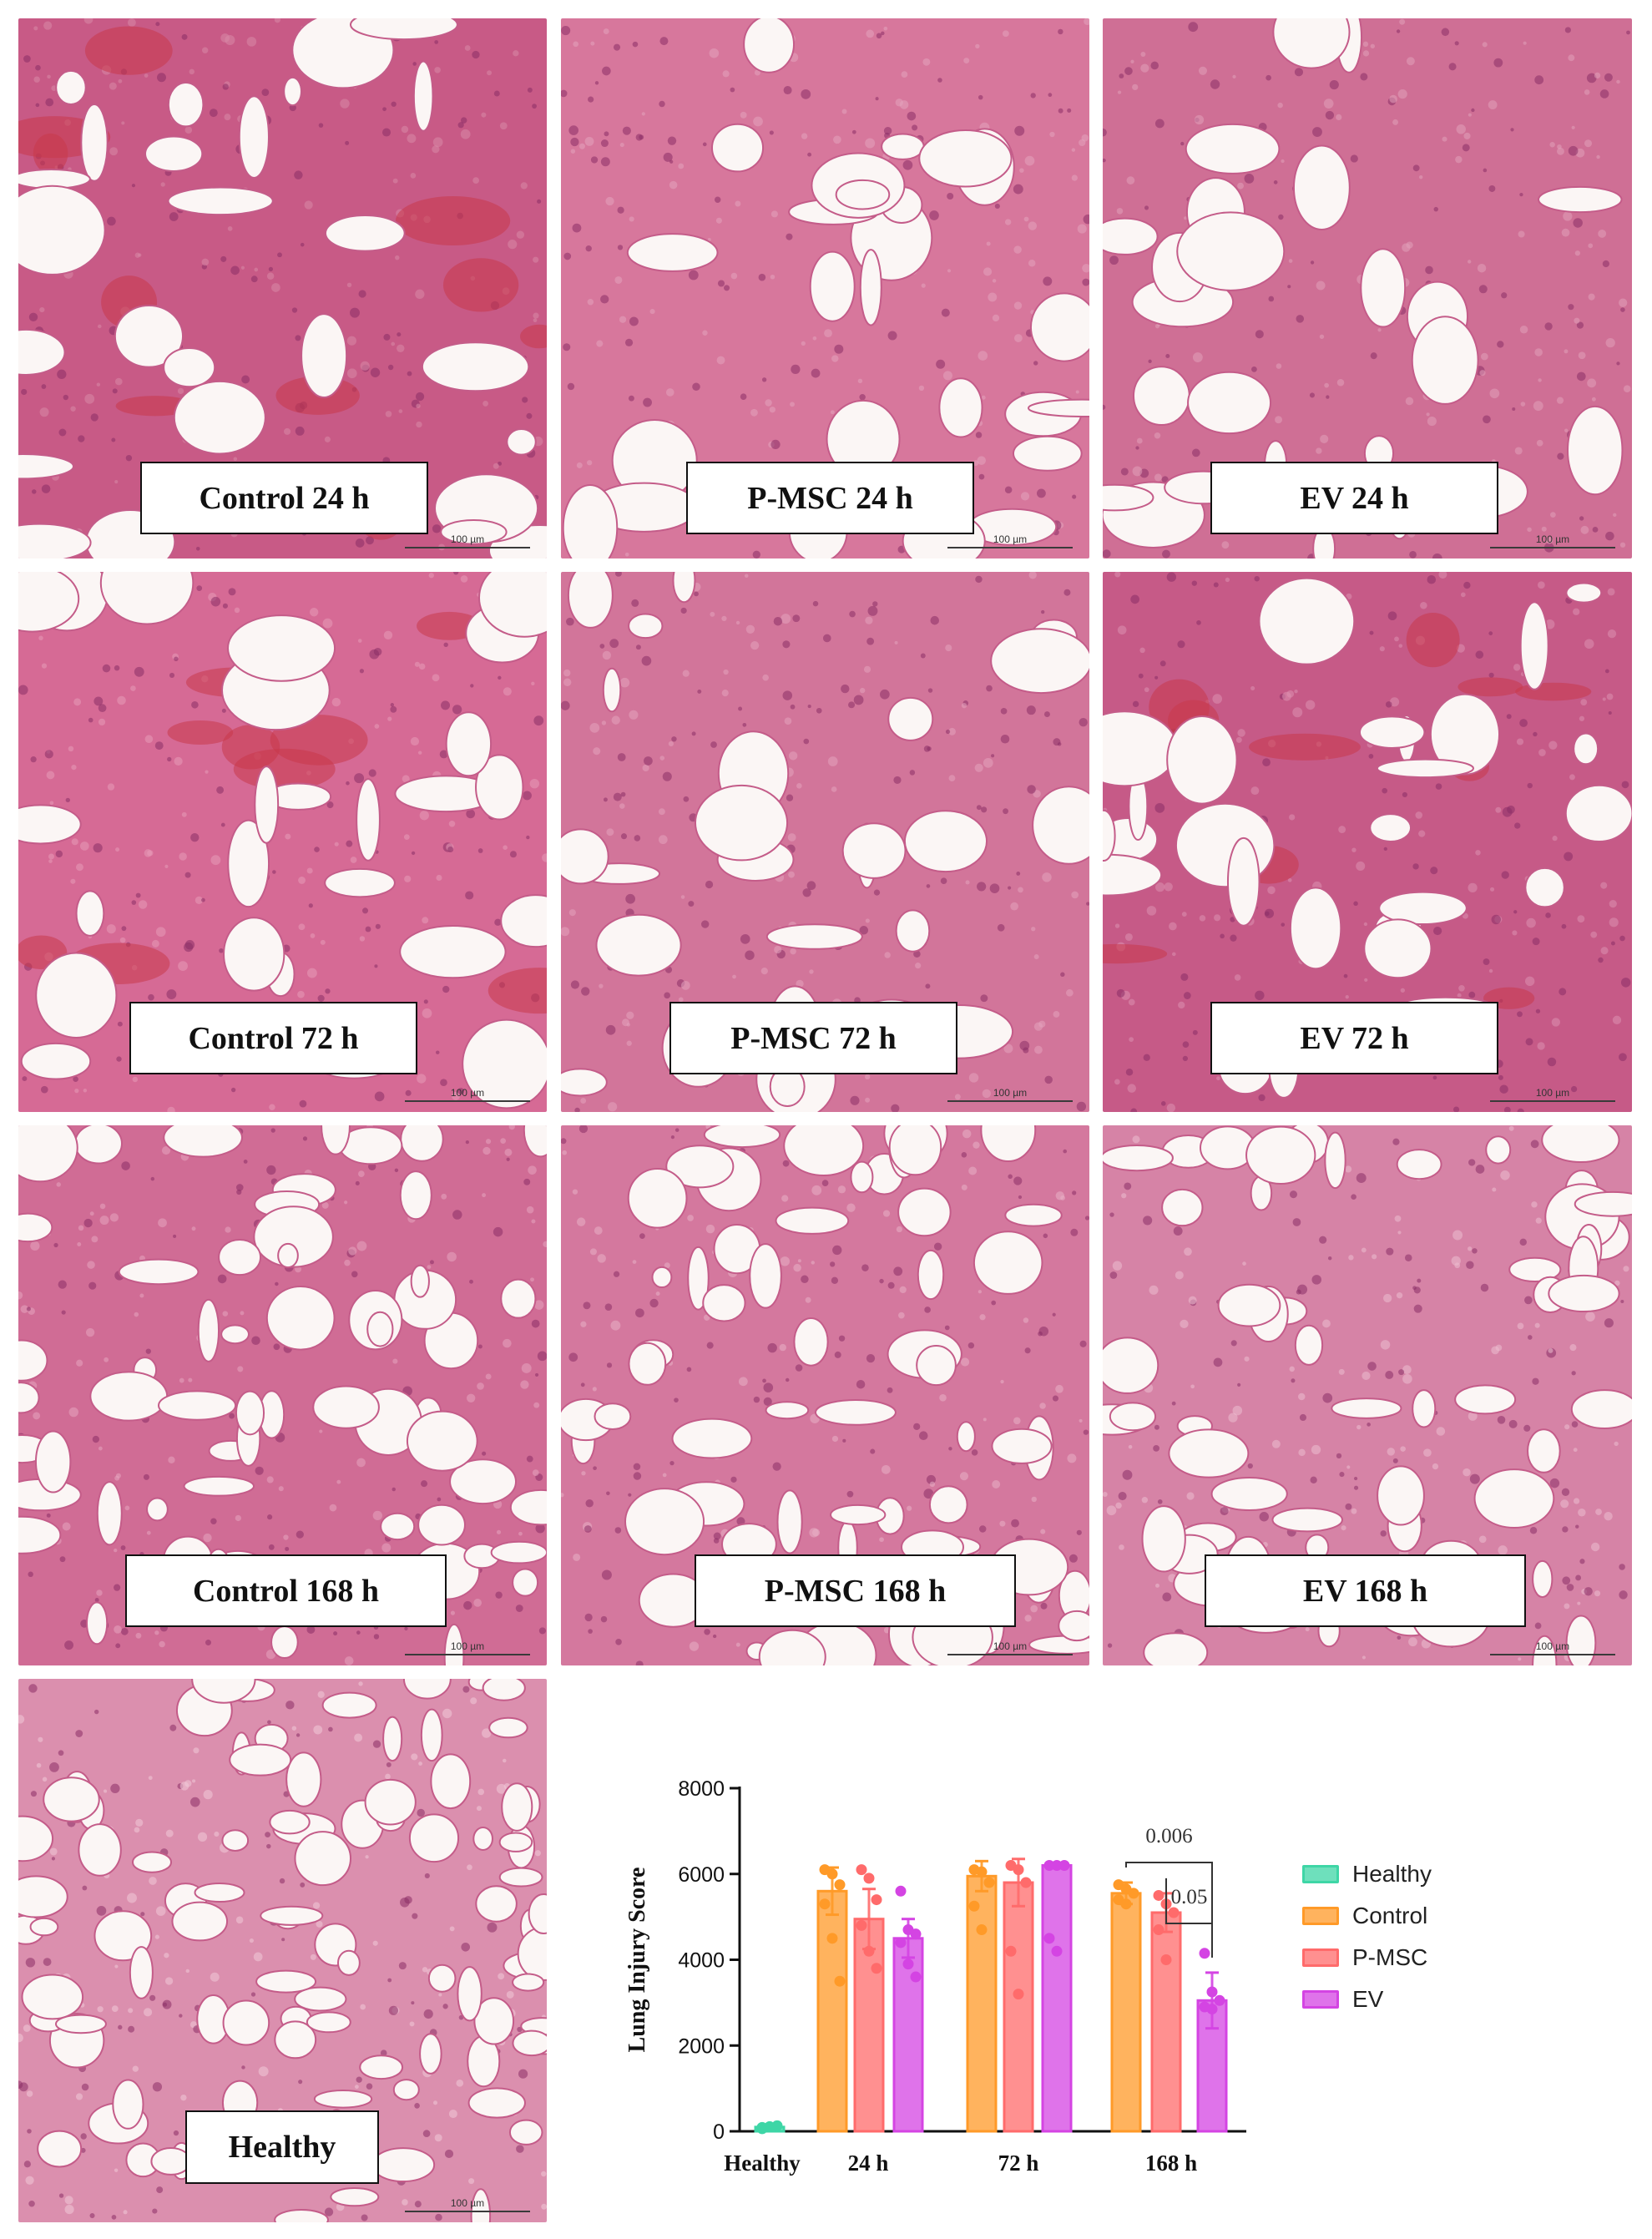 The width and height of the screenshot is (1652, 2239). Describe the element at coordinates (1189, 1897) in the screenshot. I see `p-value-label: 0.05` at that location.